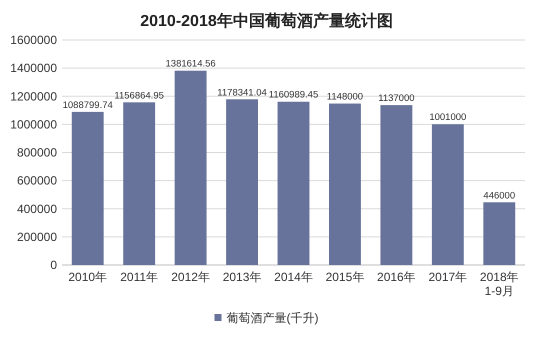 This screenshot has height=338, width=533. I want to click on y-tick-label: 200000, so click(37, 237).